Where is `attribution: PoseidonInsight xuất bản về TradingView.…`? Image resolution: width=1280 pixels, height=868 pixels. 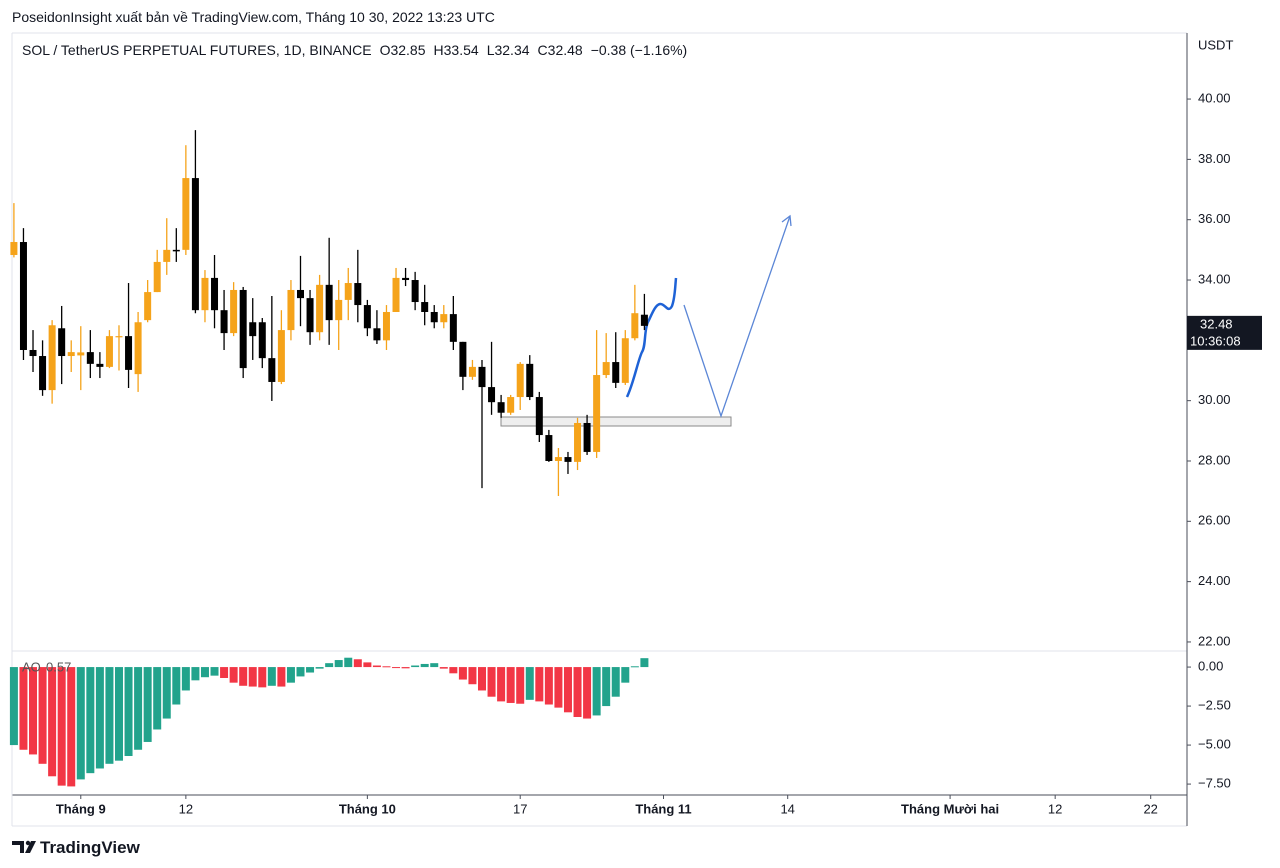
attribution: PoseidonInsight xuất bản về TradingView.… is located at coordinates (253, 17).